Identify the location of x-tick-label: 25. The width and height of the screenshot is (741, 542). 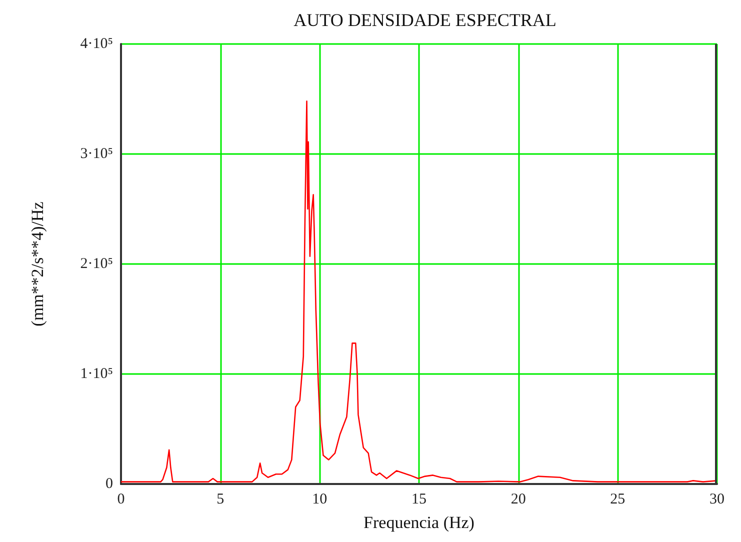
(618, 500).